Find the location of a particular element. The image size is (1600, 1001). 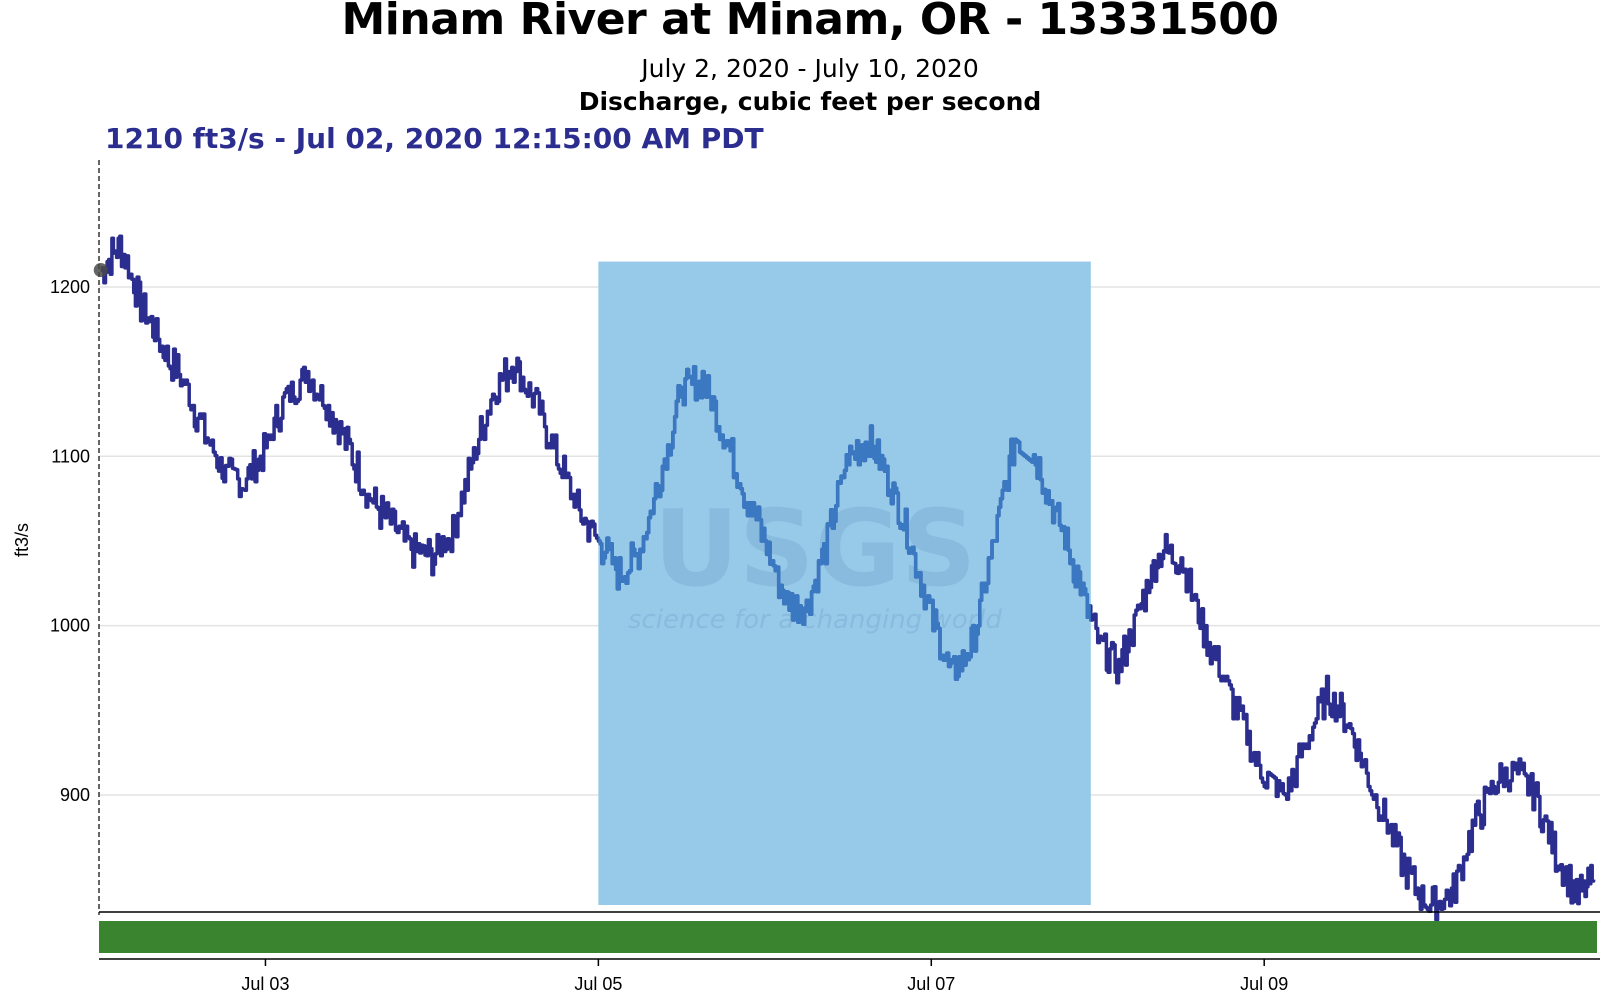

y-axis-label: ft3/s is located at coordinates (22, 540).